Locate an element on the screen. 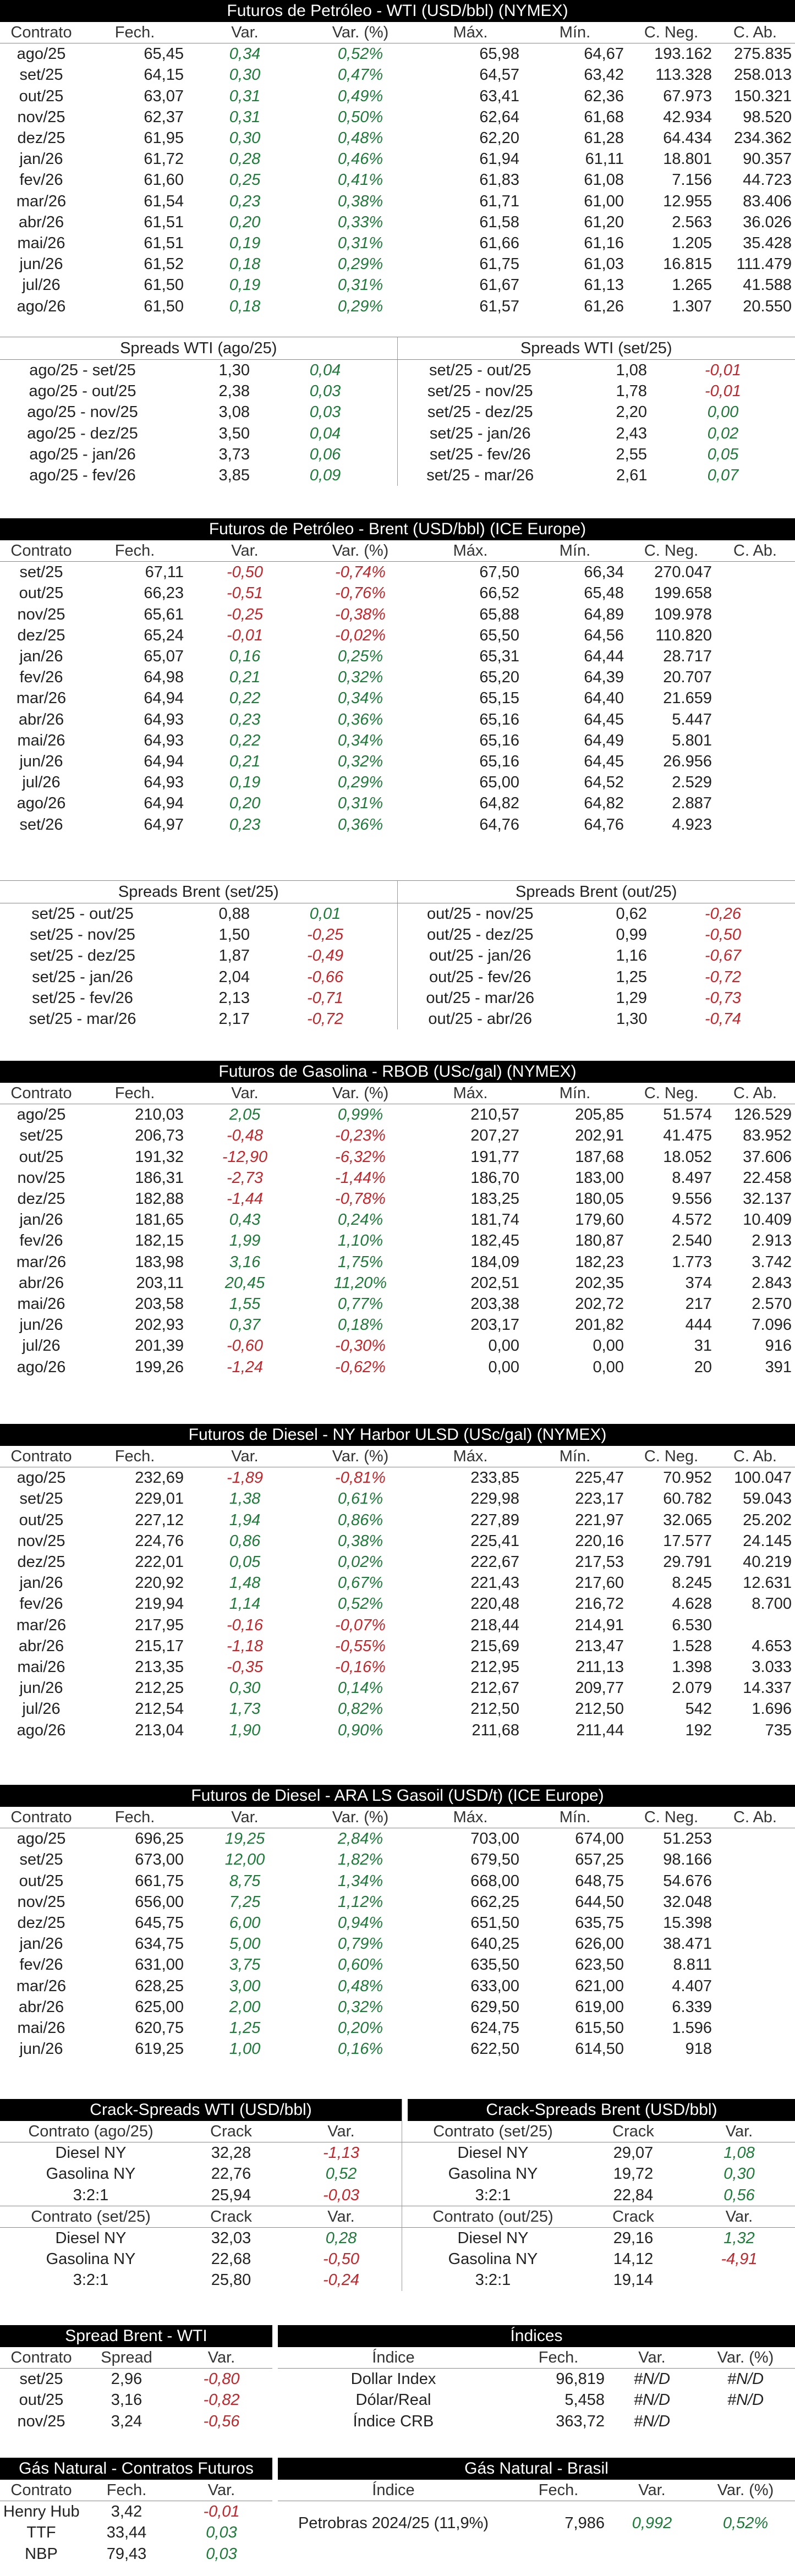 The height and width of the screenshot is (2576, 795). table-cell: 1,73 is located at coordinates (245, 1709).